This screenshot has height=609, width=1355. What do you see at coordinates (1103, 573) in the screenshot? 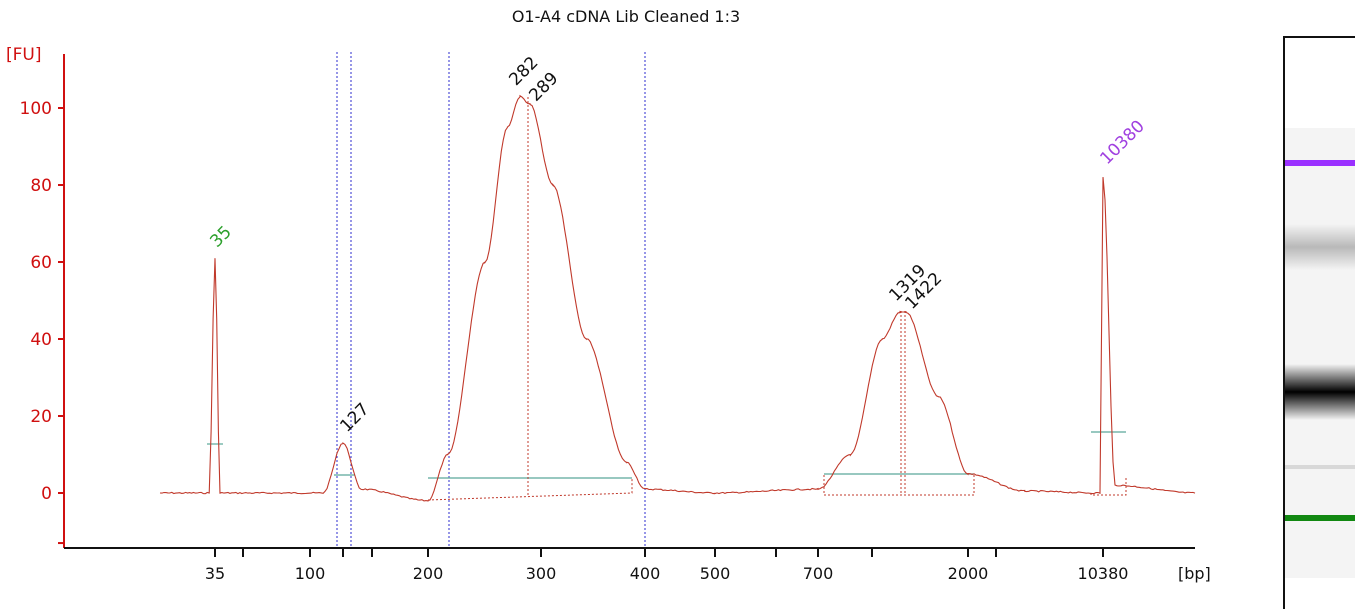
I see `x-tick-label: 10380` at bounding box center [1103, 573].